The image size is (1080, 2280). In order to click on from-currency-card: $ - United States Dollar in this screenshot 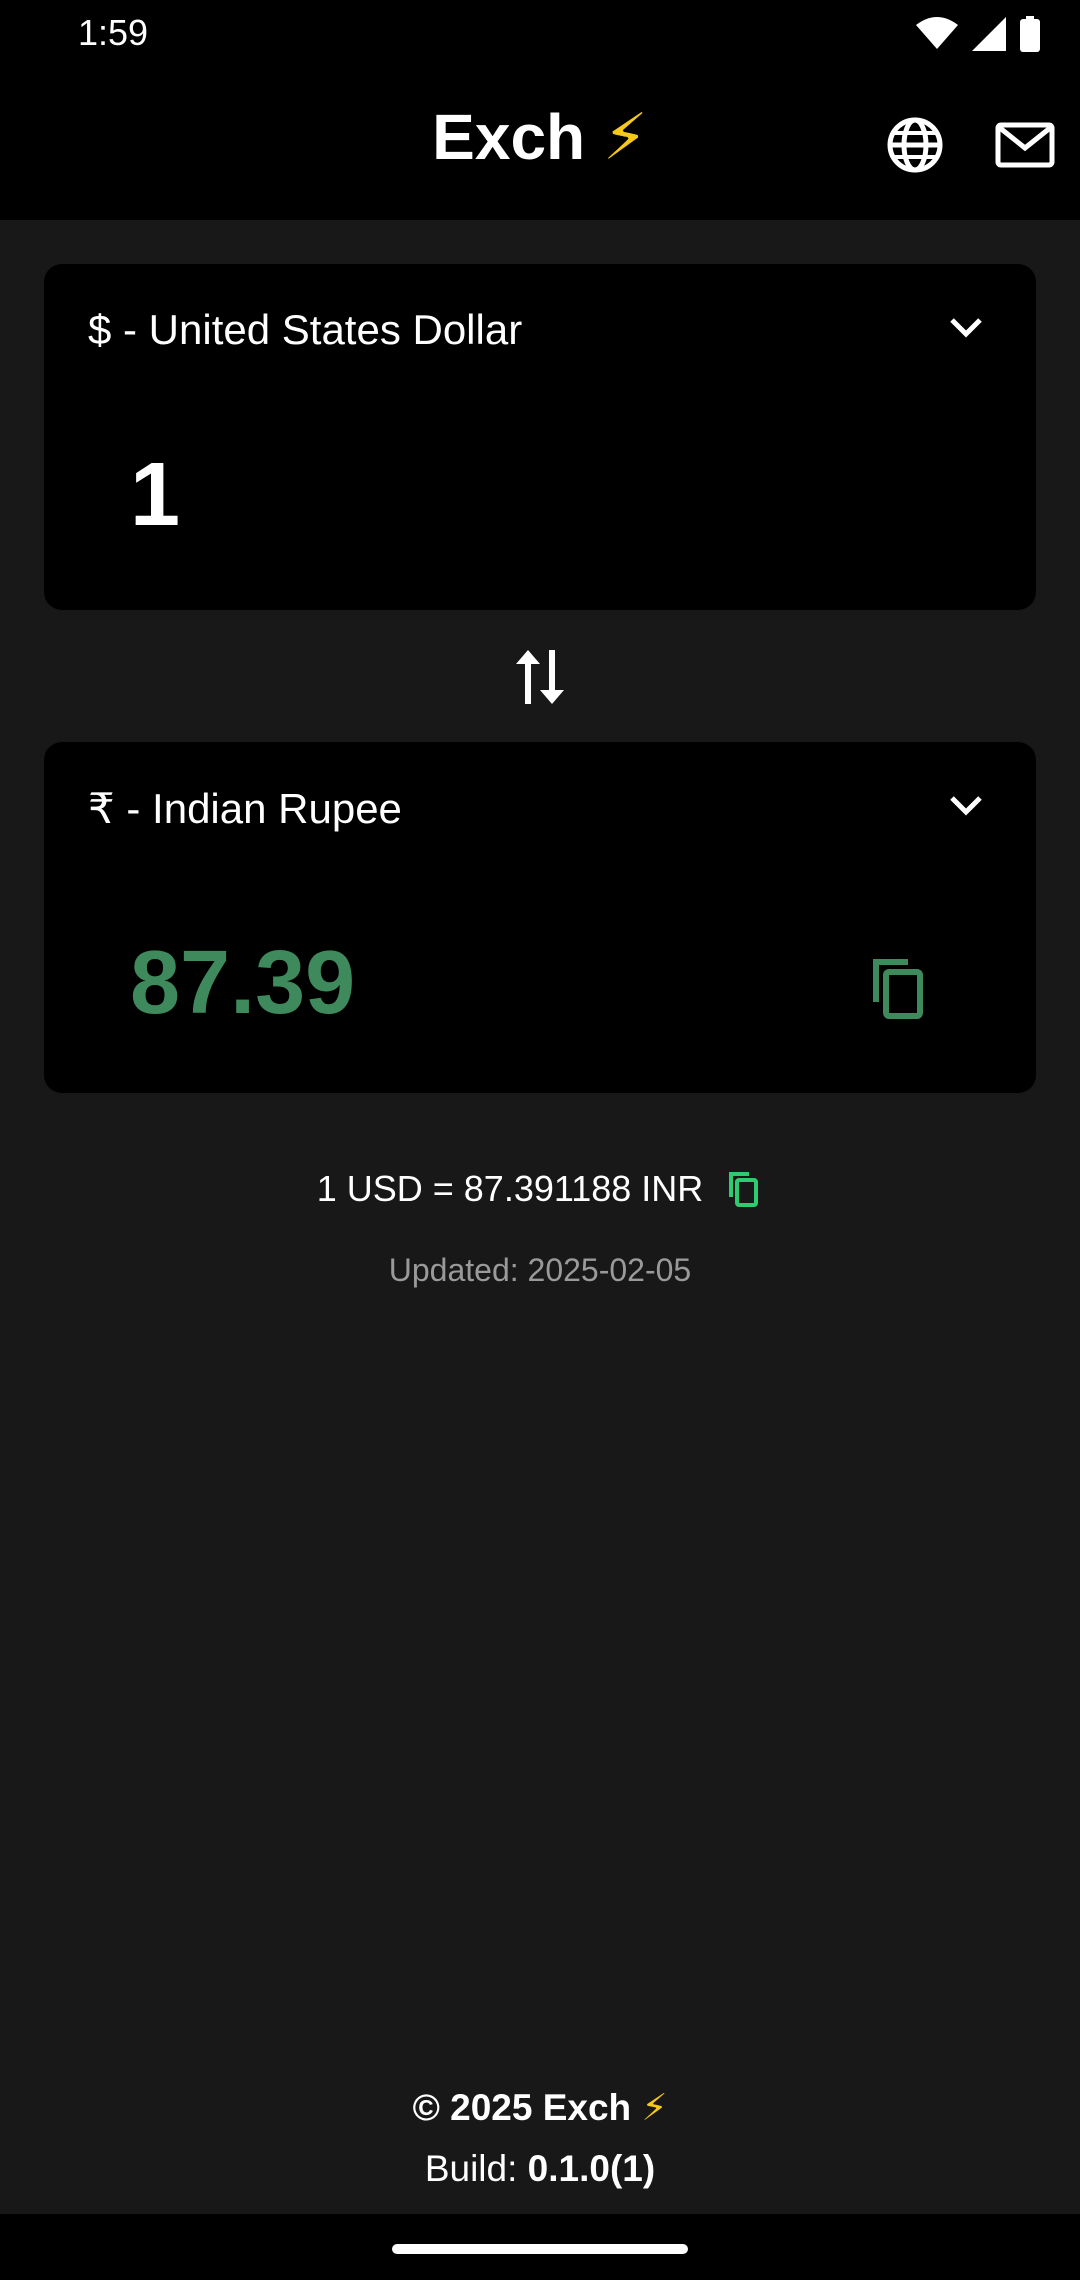, I will do `click(540, 437)`.